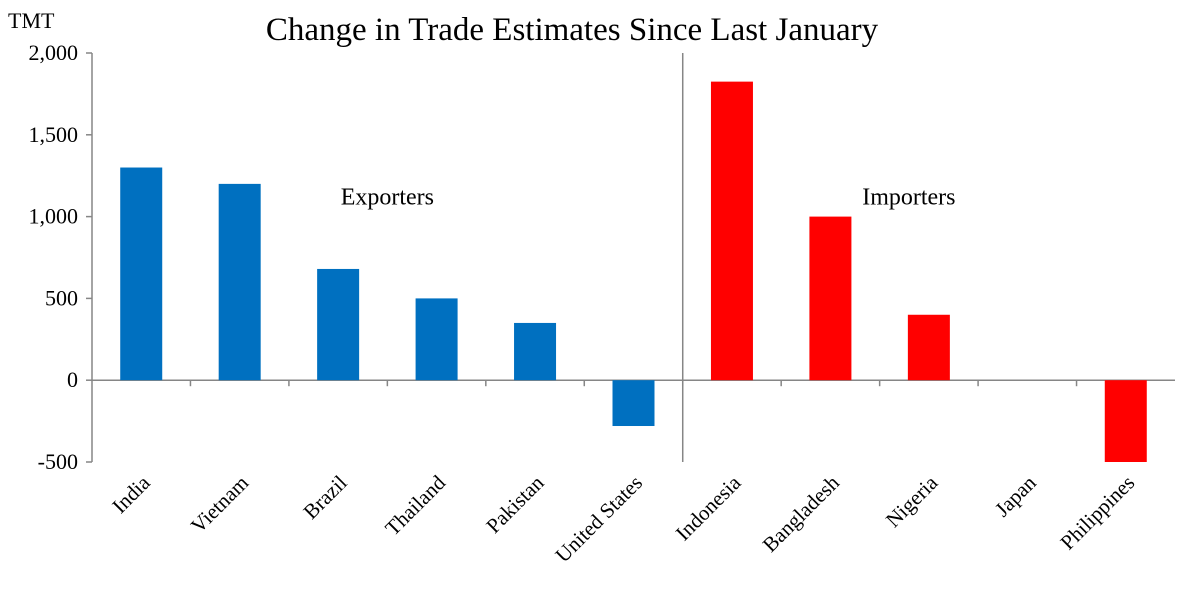 The width and height of the screenshot is (1201, 595). What do you see at coordinates (708, 507) in the screenshot?
I see `x-tick-label: Indonesia` at bounding box center [708, 507].